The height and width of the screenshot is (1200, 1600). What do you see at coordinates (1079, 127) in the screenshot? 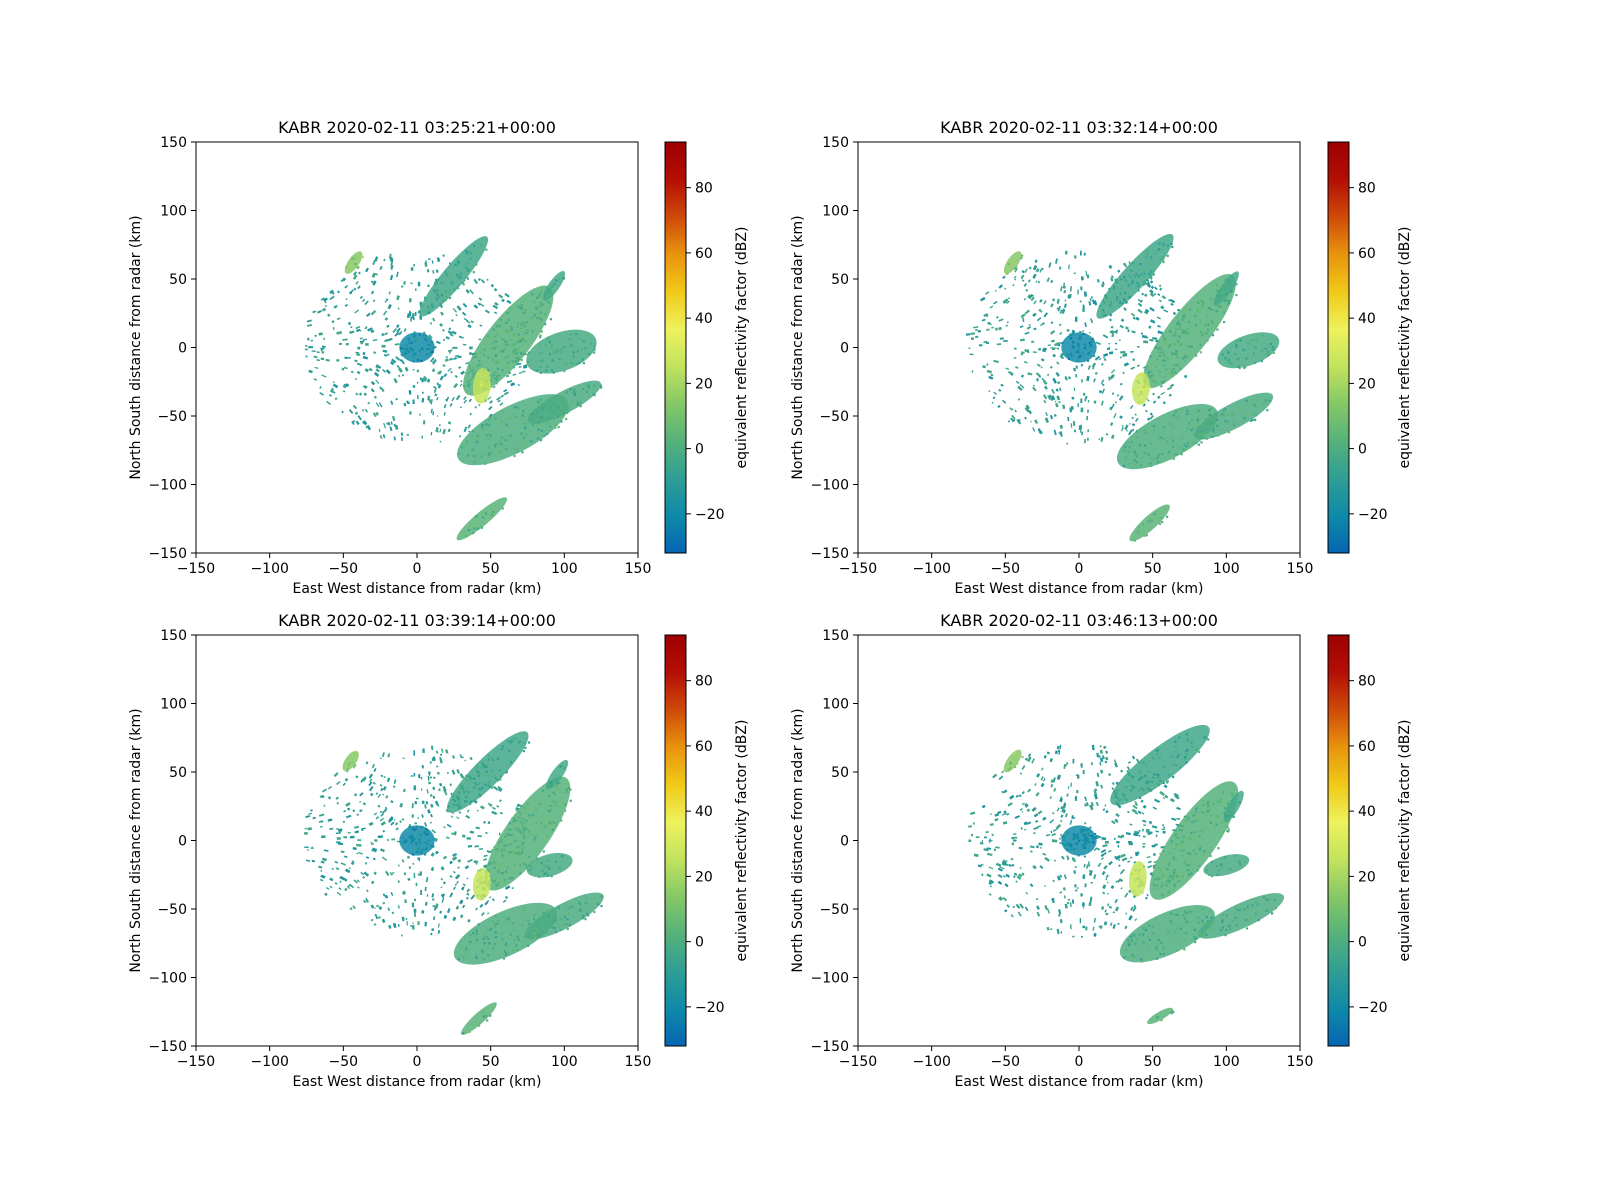
I see `panel-title: KABR 2020-02-11 03:32:14+00:00` at bounding box center [1079, 127].